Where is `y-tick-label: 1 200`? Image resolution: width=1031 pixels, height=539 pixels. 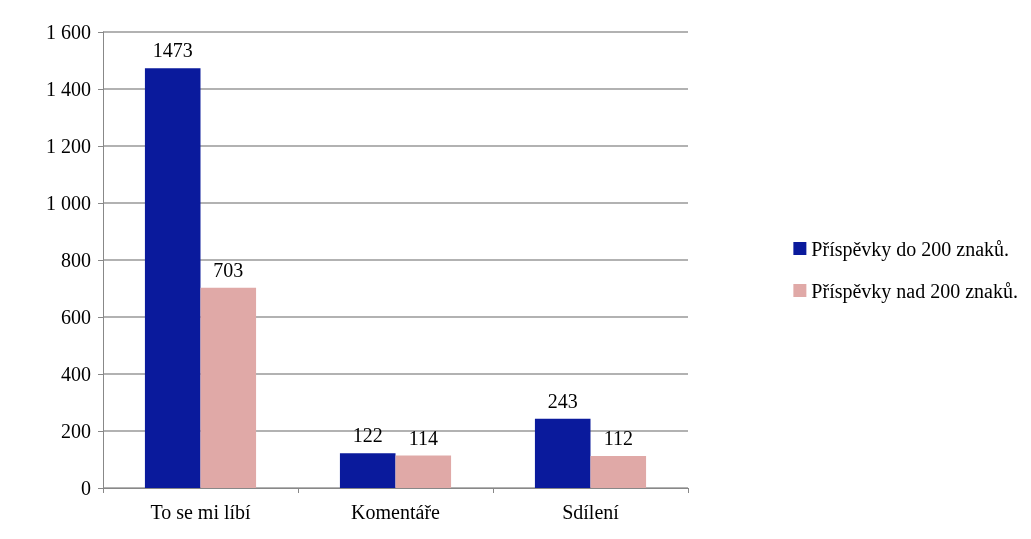
y-tick-label: 1 200 is located at coordinates (68, 146).